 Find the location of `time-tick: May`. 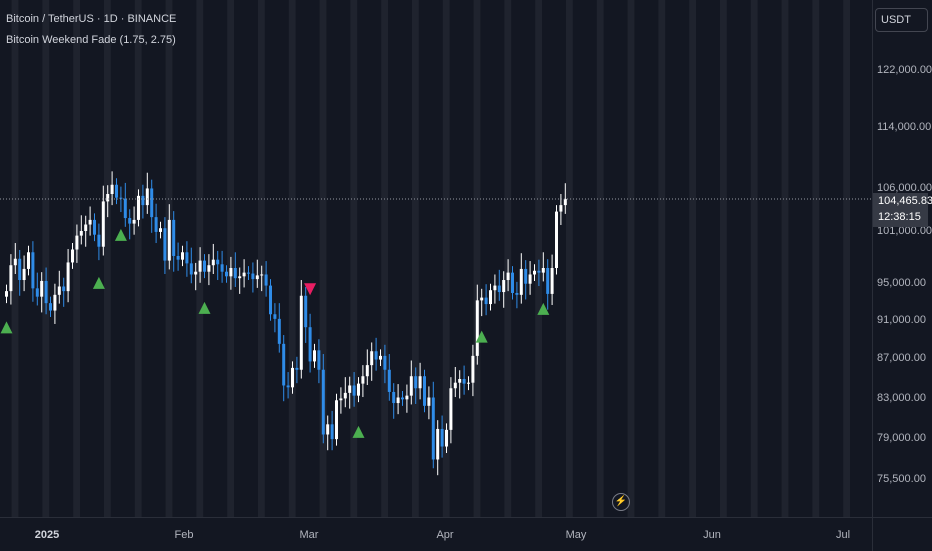

time-tick: May is located at coordinates (576, 535).